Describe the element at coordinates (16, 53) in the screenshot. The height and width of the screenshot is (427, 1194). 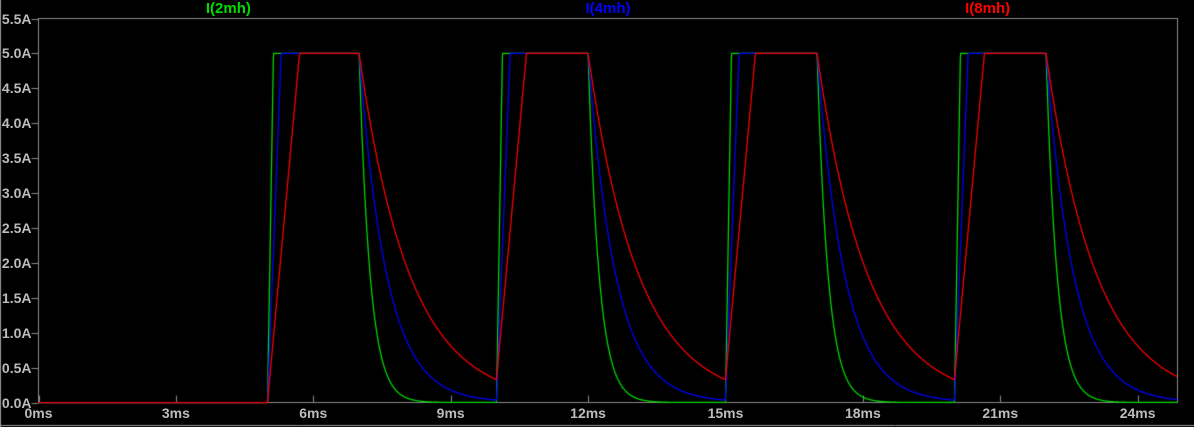
I see `y-axis-tick-label: 5.0A` at that location.